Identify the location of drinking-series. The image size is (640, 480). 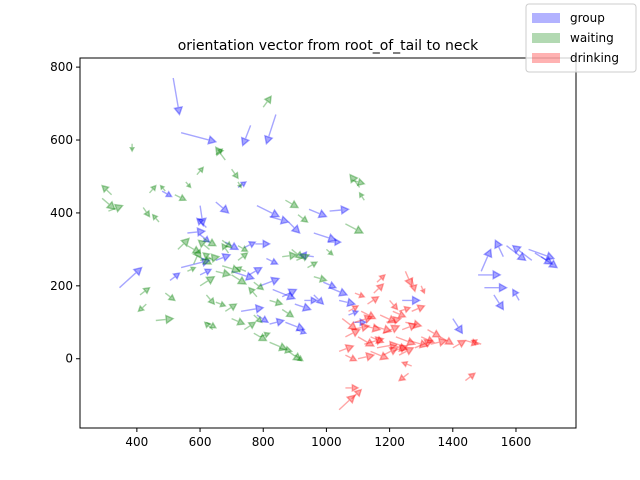
(410, 341).